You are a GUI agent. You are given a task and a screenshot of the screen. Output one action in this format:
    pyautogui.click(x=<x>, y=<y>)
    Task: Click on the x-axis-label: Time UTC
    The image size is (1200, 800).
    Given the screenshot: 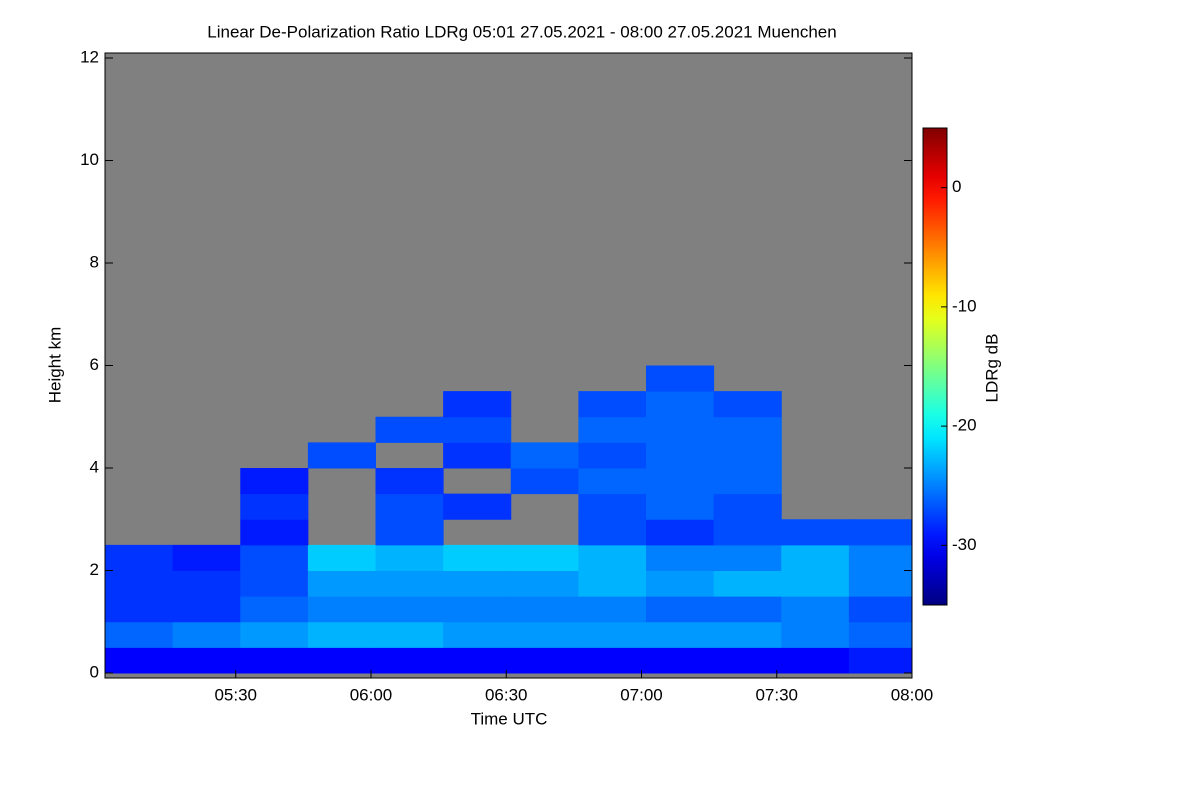 What is the action you would take?
    pyautogui.click(x=509, y=718)
    